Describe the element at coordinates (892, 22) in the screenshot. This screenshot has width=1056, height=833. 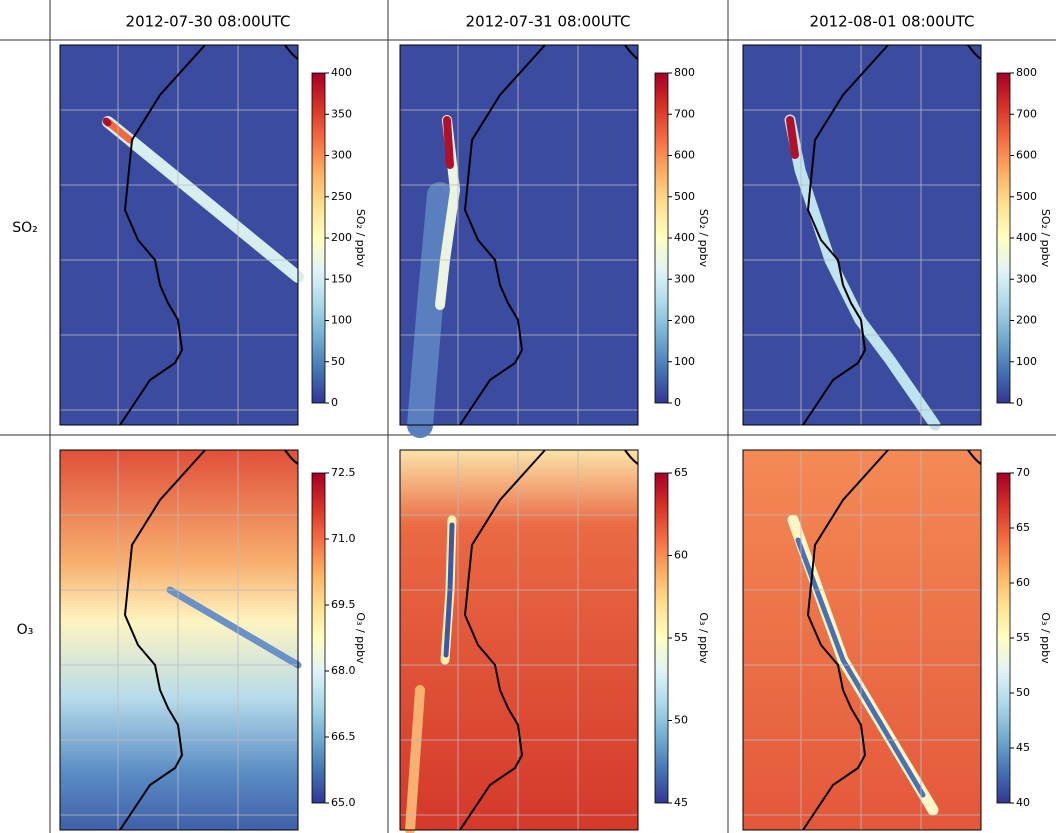
I see `column-header: 2012-08-01 08:00UTC` at that location.